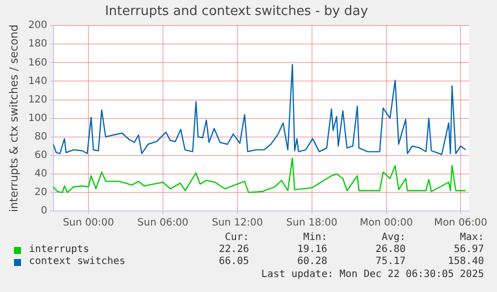 Image resolution: width=497 pixels, height=292 pixels. What do you see at coordinates (38, 44) in the screenshot?
I see `y-tick-label: 180` at bounding box center [38, 44].